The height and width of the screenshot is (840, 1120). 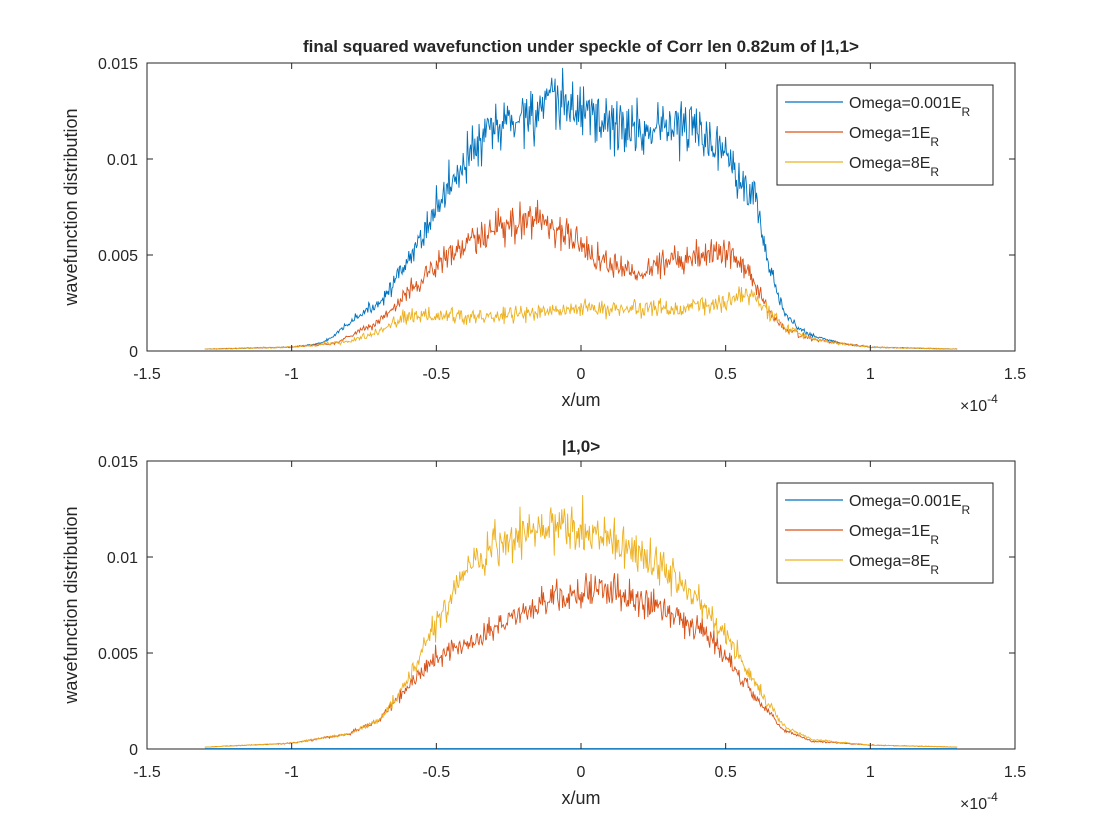 What do you see at coordinates (581, 446) in the screenshot?
I see `chart-title: |1,0>` at bounding box center [581, 446].